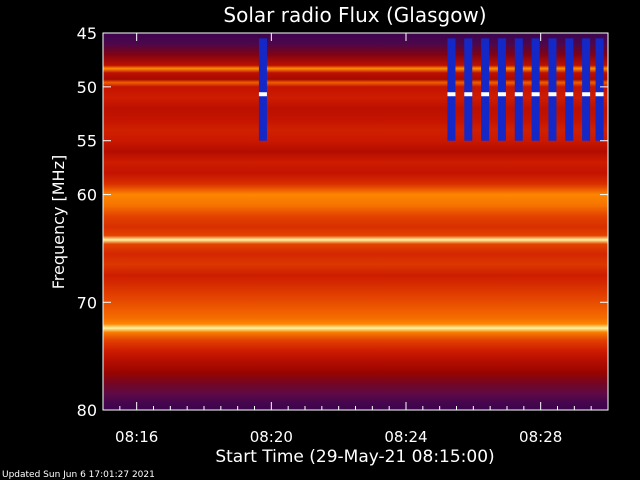 This screenshot has height=480, width=640. What do you see at coordinates (136, 437) in the screenshot?
I see `x-tick-label: 08:16` at bounding box center [136, 437].